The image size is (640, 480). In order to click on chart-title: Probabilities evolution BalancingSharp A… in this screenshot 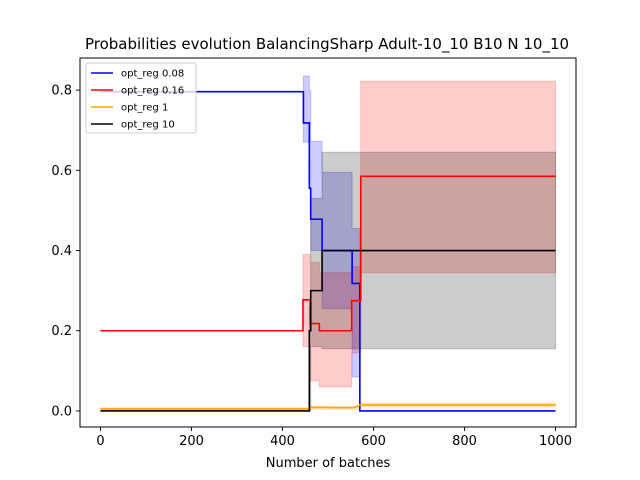, I will do `click(327, 44)`.